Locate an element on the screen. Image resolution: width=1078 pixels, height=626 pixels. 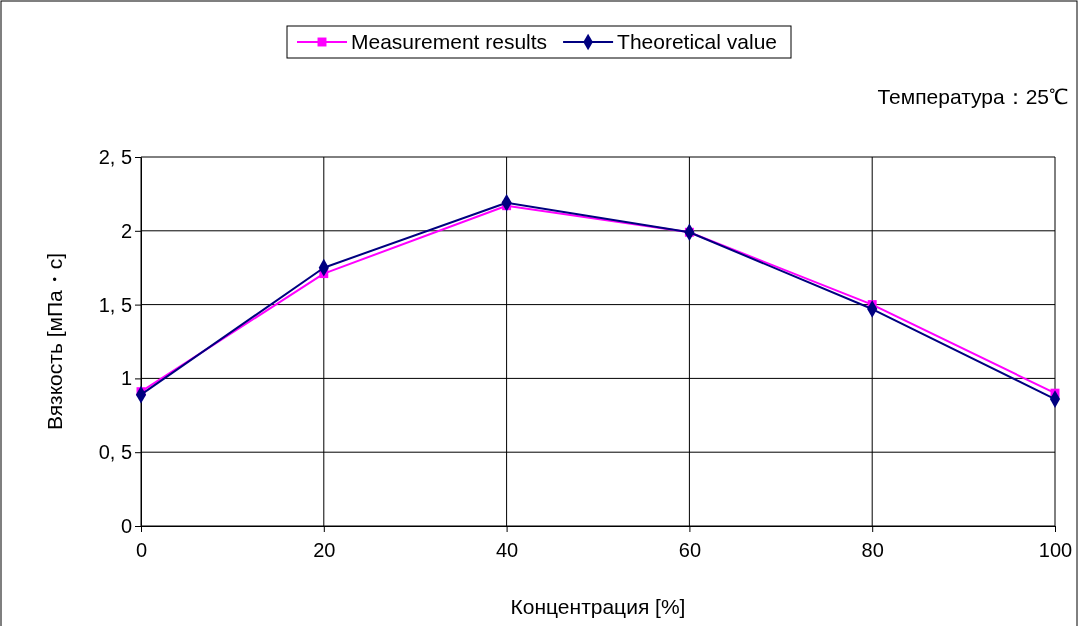
x-tick-label: 80 is located at coordinates (872, 550).